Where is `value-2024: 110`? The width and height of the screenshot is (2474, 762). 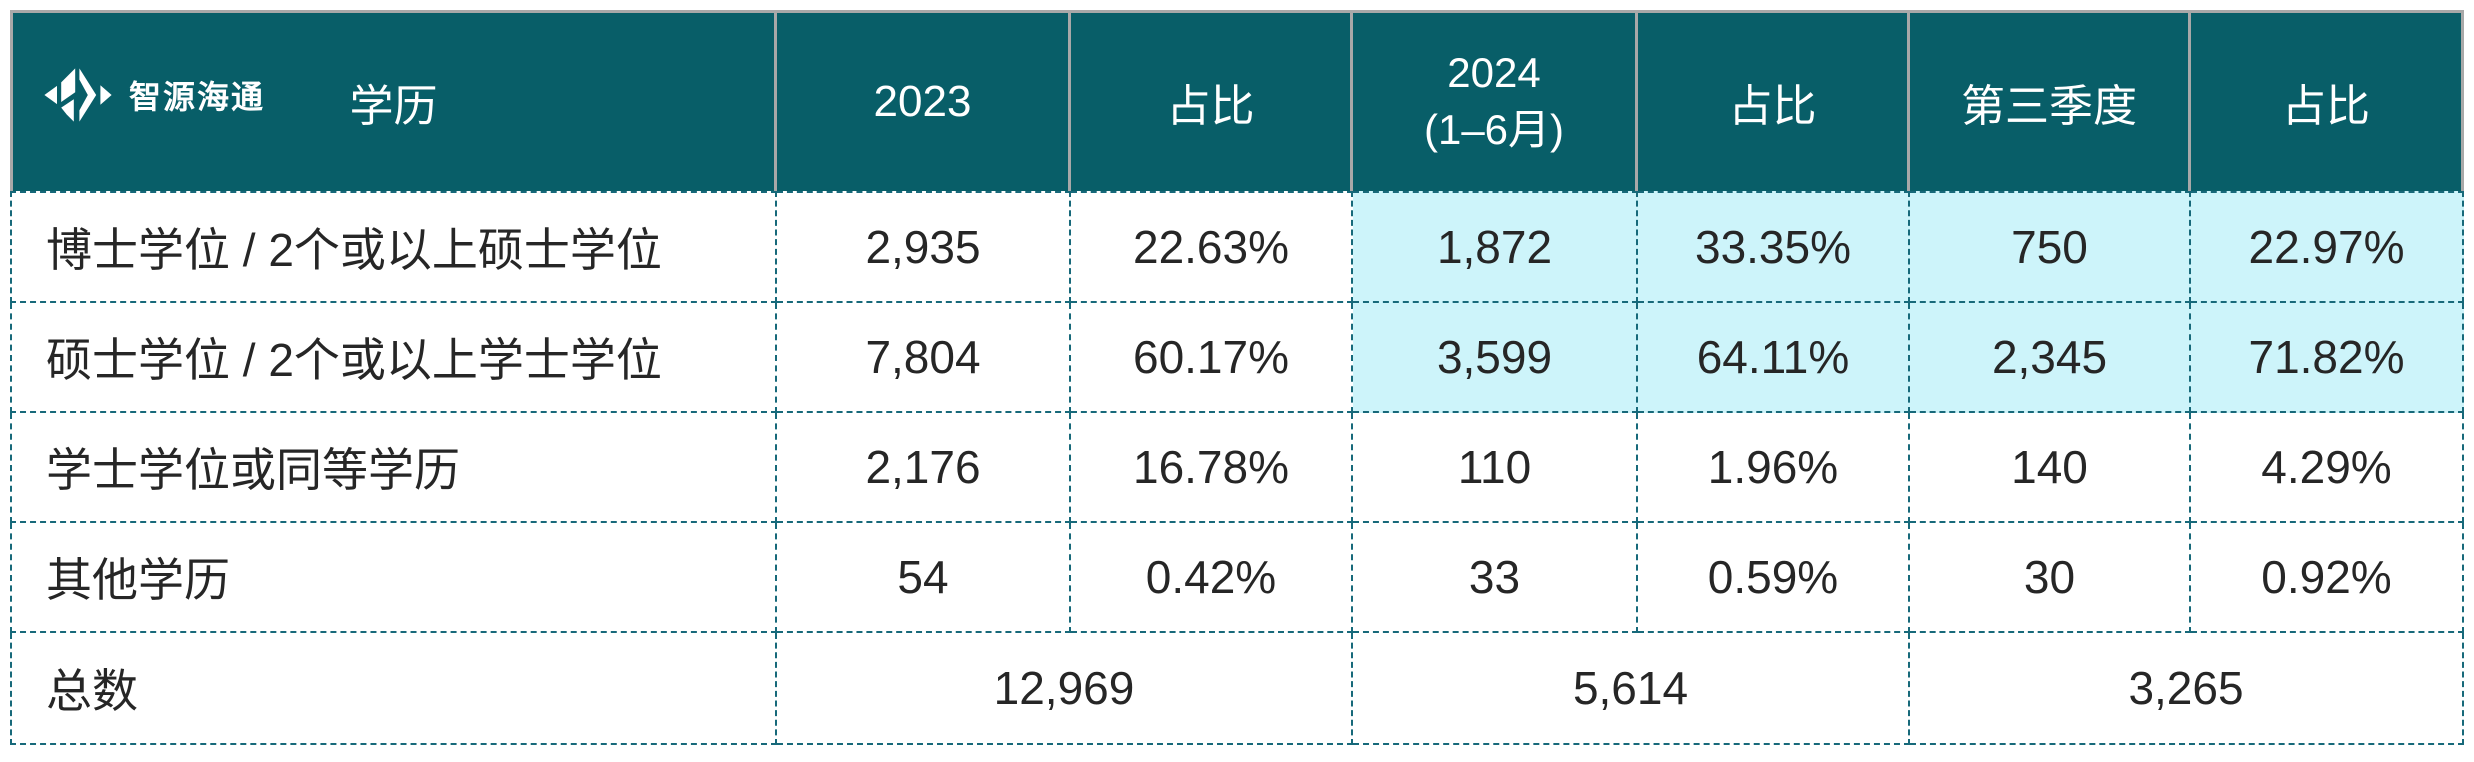 value-2024: 110 is located at coordinates (1495, 468).